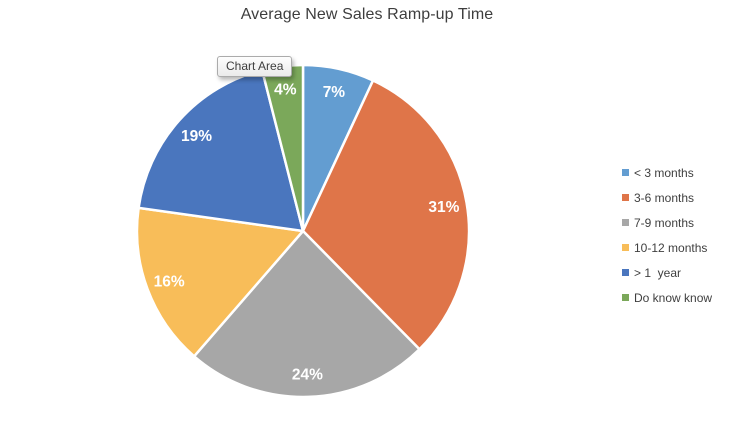 The image size is (734, 432). I want to click on pie-label-10-12-months: 16%, so click(169, 282).